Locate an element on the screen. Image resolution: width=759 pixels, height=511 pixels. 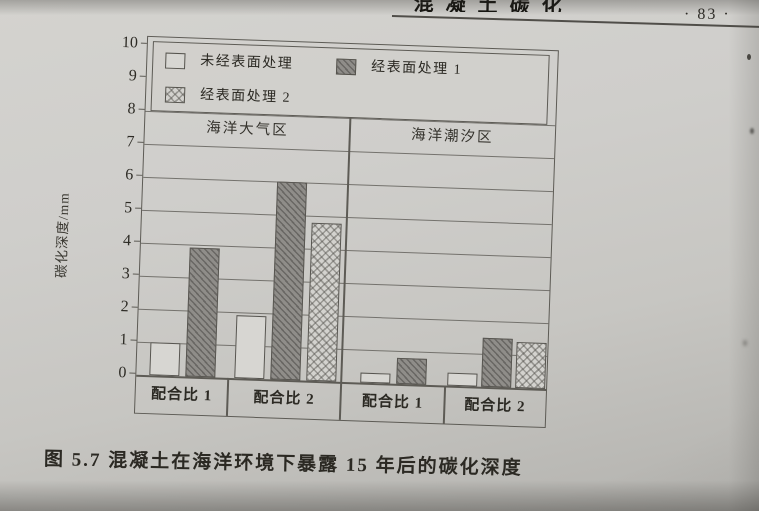
photo-speck is located at coordinates (749, 57).